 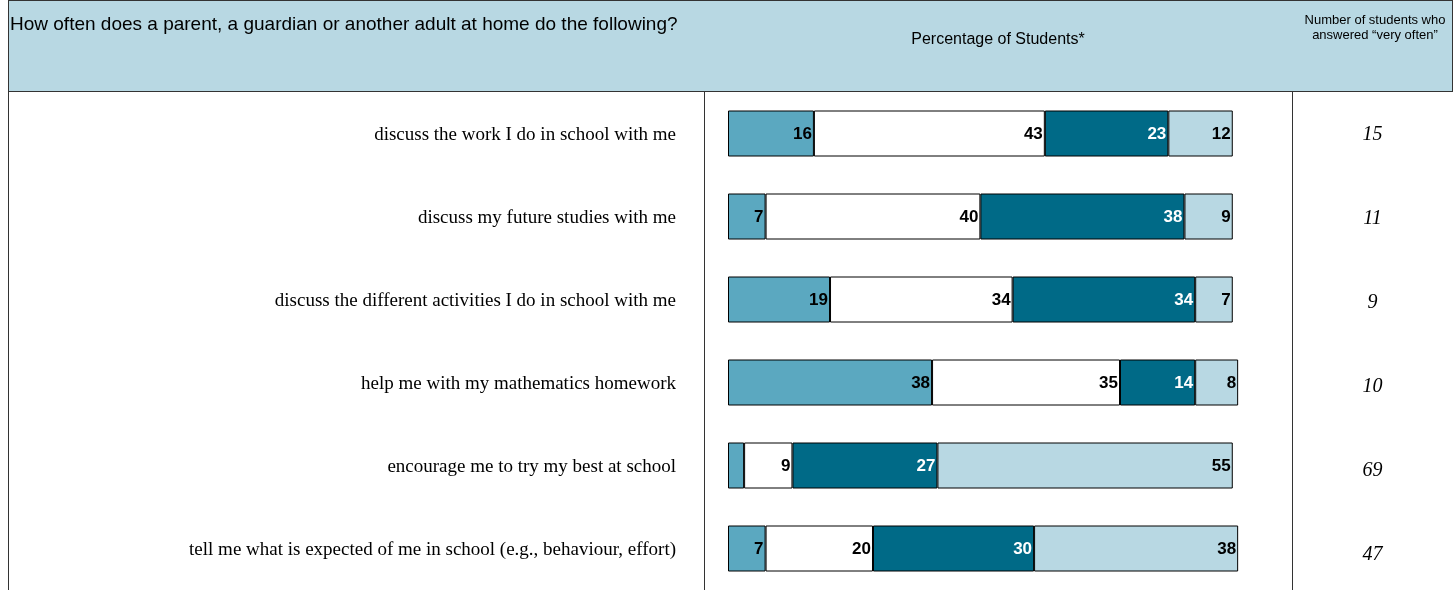 What do you see at coordinates (531, 465) in the screenshot?
I see `y-tick-label: encourage me to try my best at school` at bounding box center [531, 465].